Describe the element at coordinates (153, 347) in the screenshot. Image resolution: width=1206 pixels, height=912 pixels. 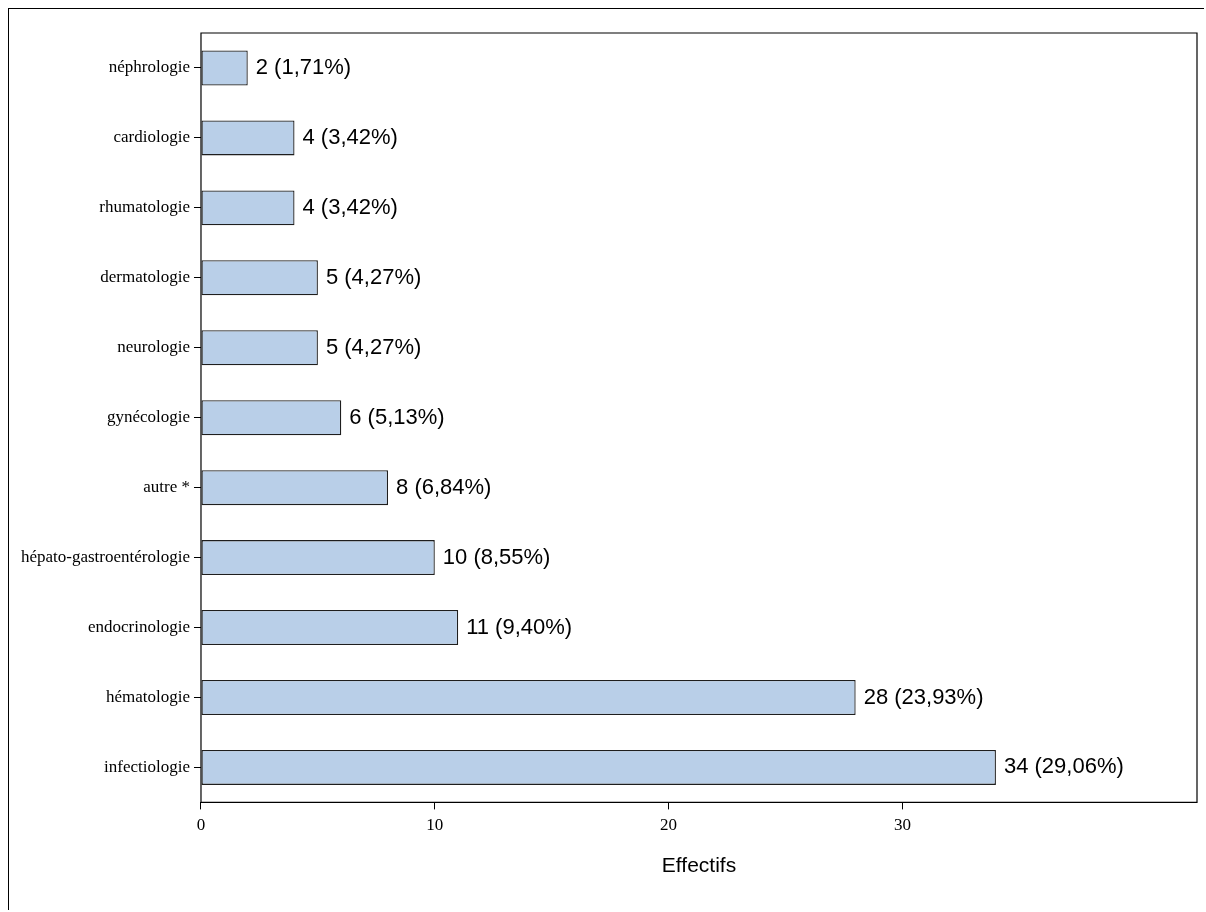
I see `y-tick-label: neurologie` at that location.